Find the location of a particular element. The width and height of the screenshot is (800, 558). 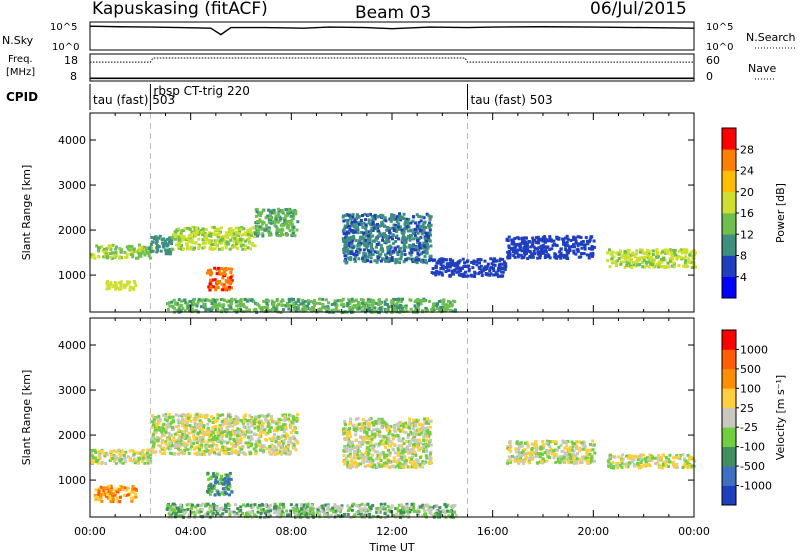

colorbar-swatch is located at coordinates (729, 224).